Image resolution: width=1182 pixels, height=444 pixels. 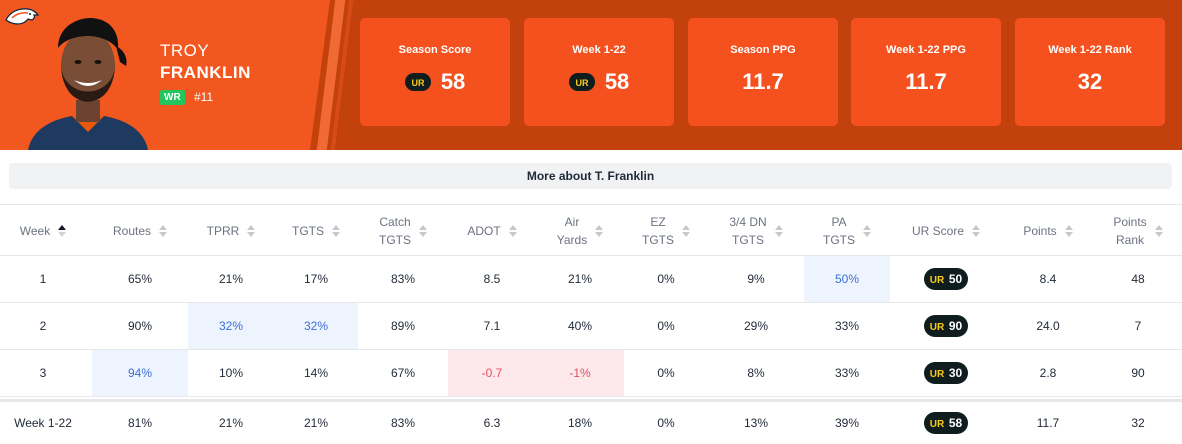 I want to click on cell-3-4-dn-tgts: 29%, so click(x=756, y=326).